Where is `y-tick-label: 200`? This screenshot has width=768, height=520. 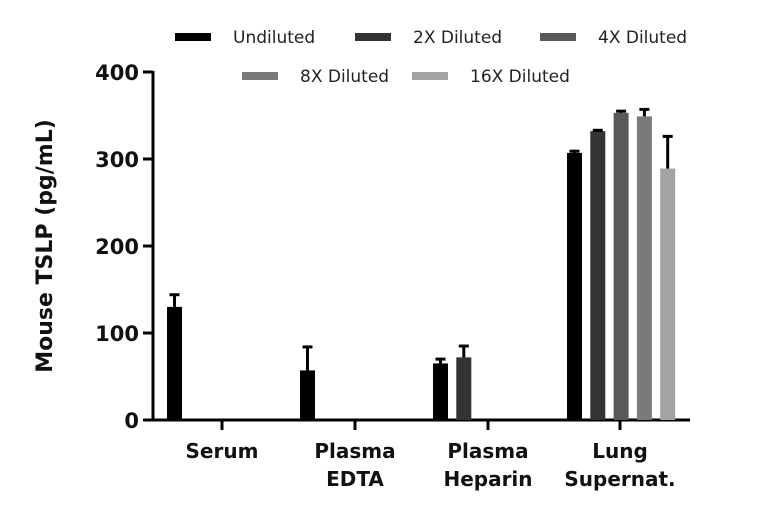
y-tick-label: 200 is located at coordinates (117, 247).